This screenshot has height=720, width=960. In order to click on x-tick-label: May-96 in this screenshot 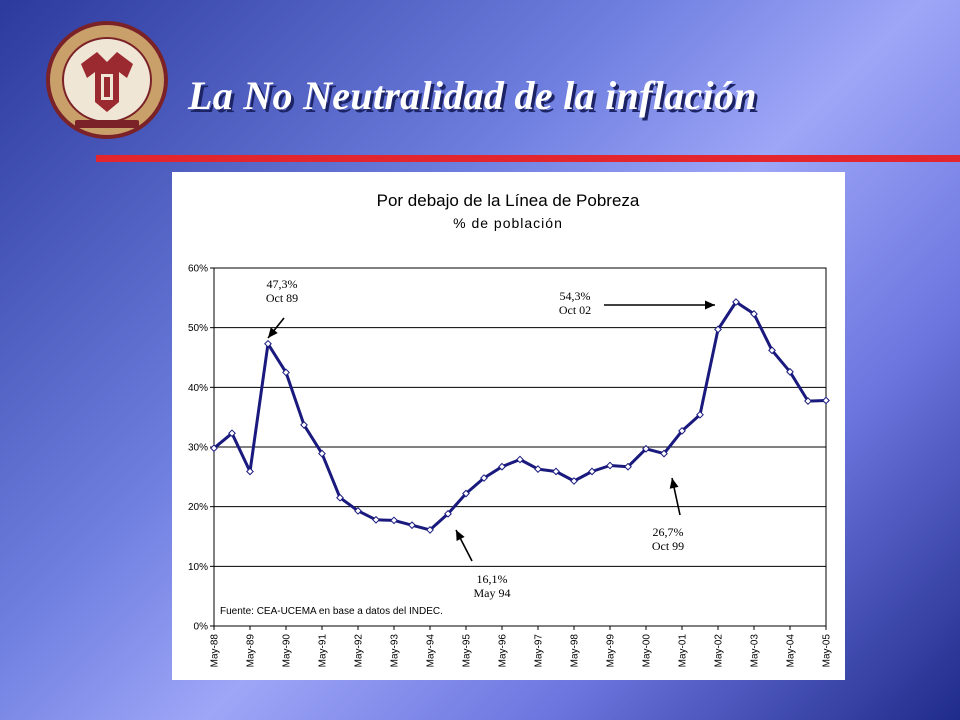, I will do `click(503, 651)`.